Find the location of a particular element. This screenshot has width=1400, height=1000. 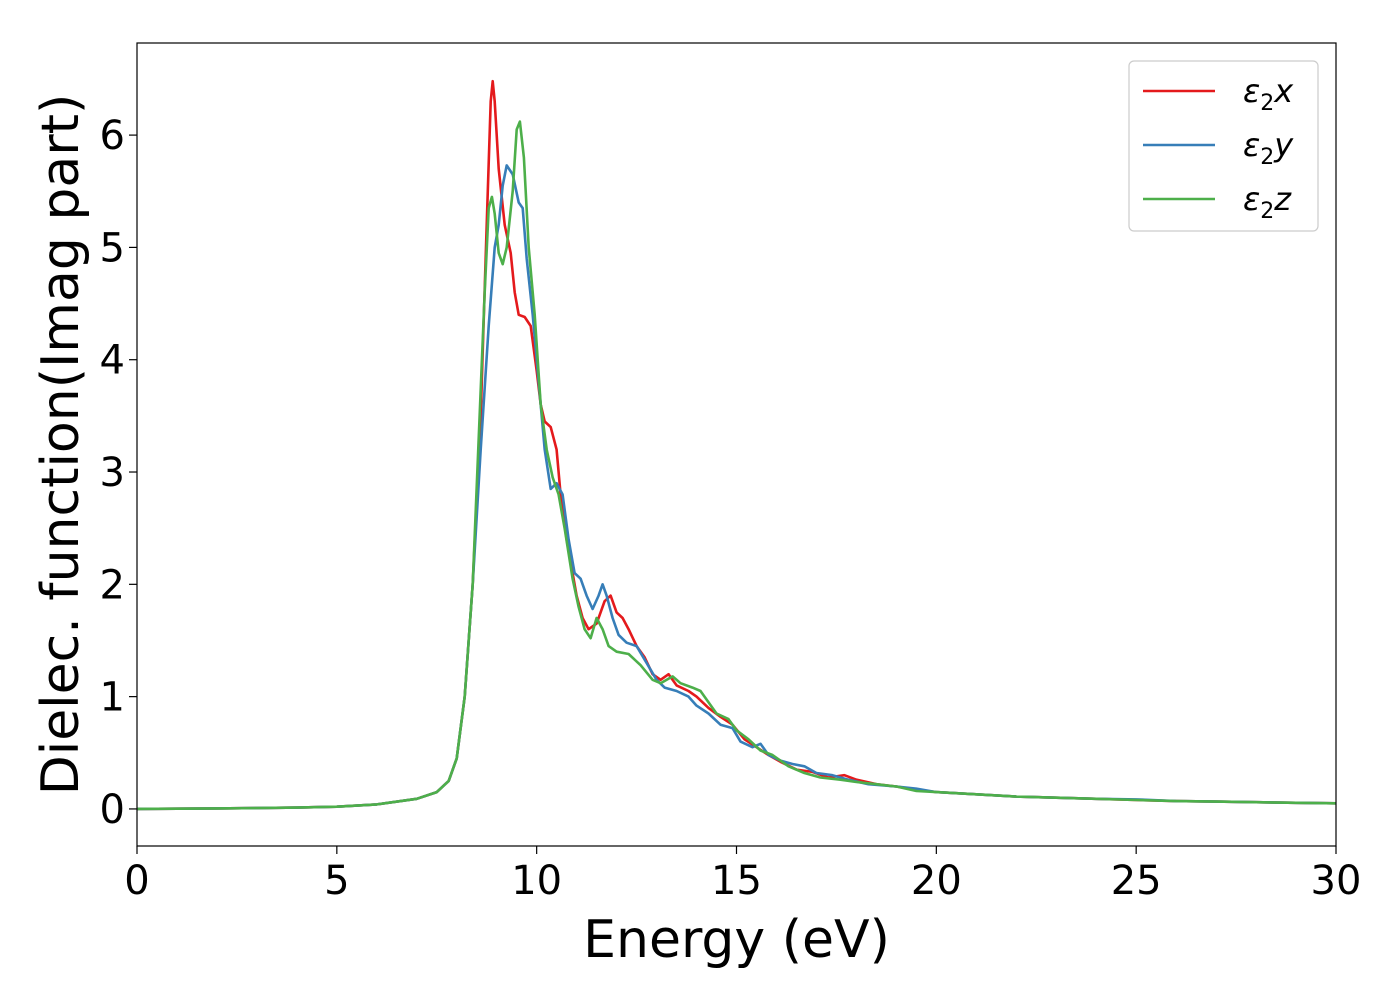

y-tick-label: 1 is located at coordinates (112, 698).